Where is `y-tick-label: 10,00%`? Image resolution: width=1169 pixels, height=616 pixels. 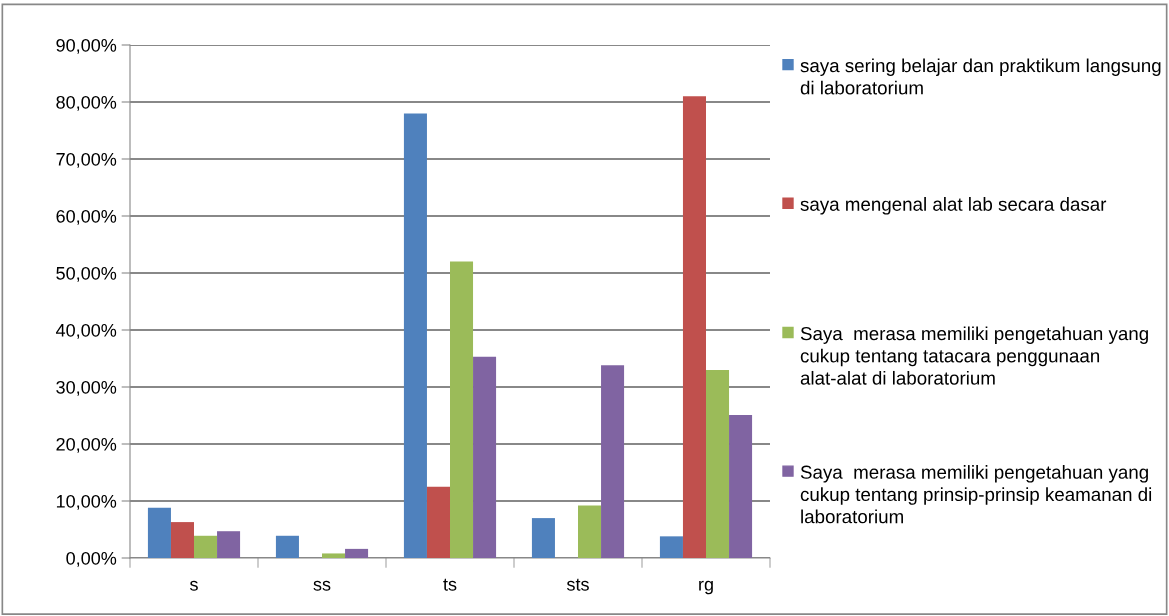 y-tick-label: 10,00% is located at coordinates (86, 502).